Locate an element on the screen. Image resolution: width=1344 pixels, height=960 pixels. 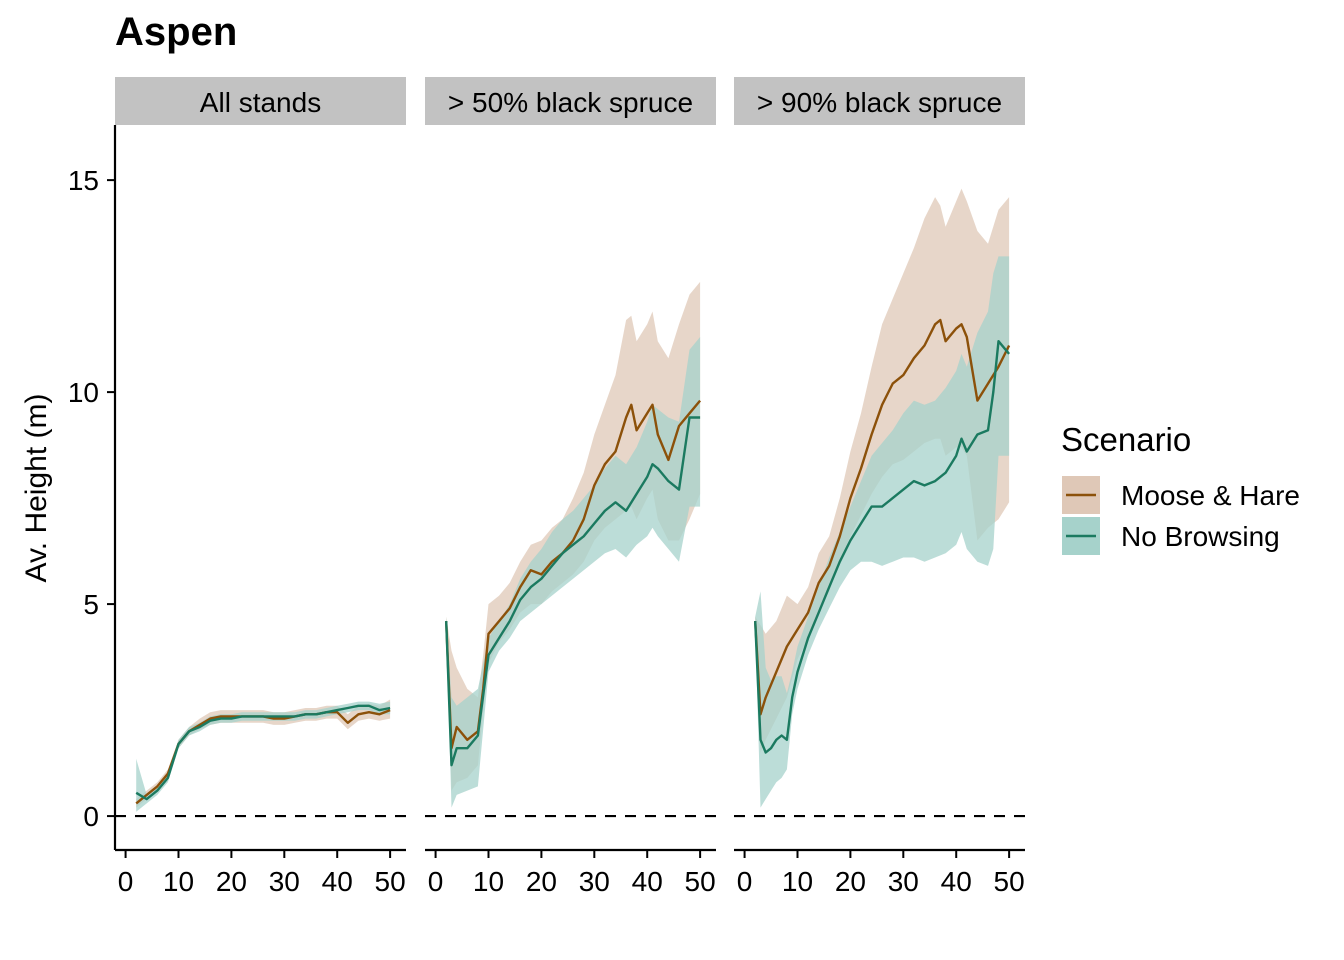
legend-label: No Browsing is located at coordinates (1200, 536).